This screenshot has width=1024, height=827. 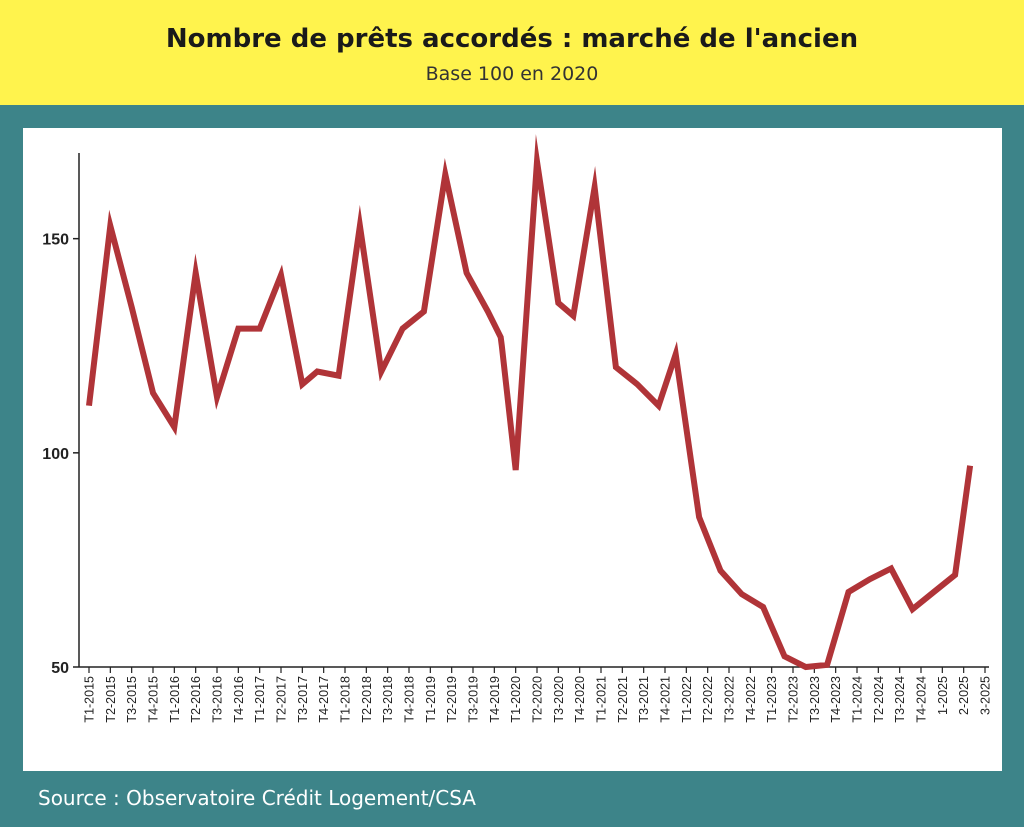 What do you see at coordinates (239, 699) in the screenshot?
I see `x-tick-label: T4-2016` at bounding box center [239, 699].